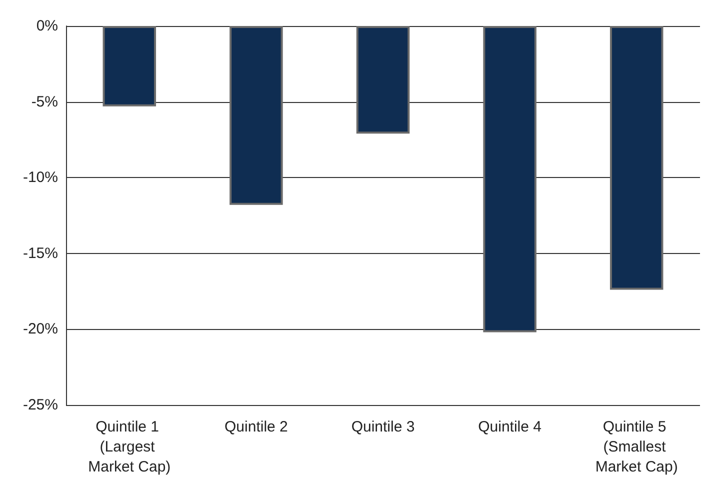 This screenshot has width=707, height=499. What do you see at coordinates (383, 427) in the screenshot?
I see `x-tick-label: Quintile 3` at bounding box center [383, 427].